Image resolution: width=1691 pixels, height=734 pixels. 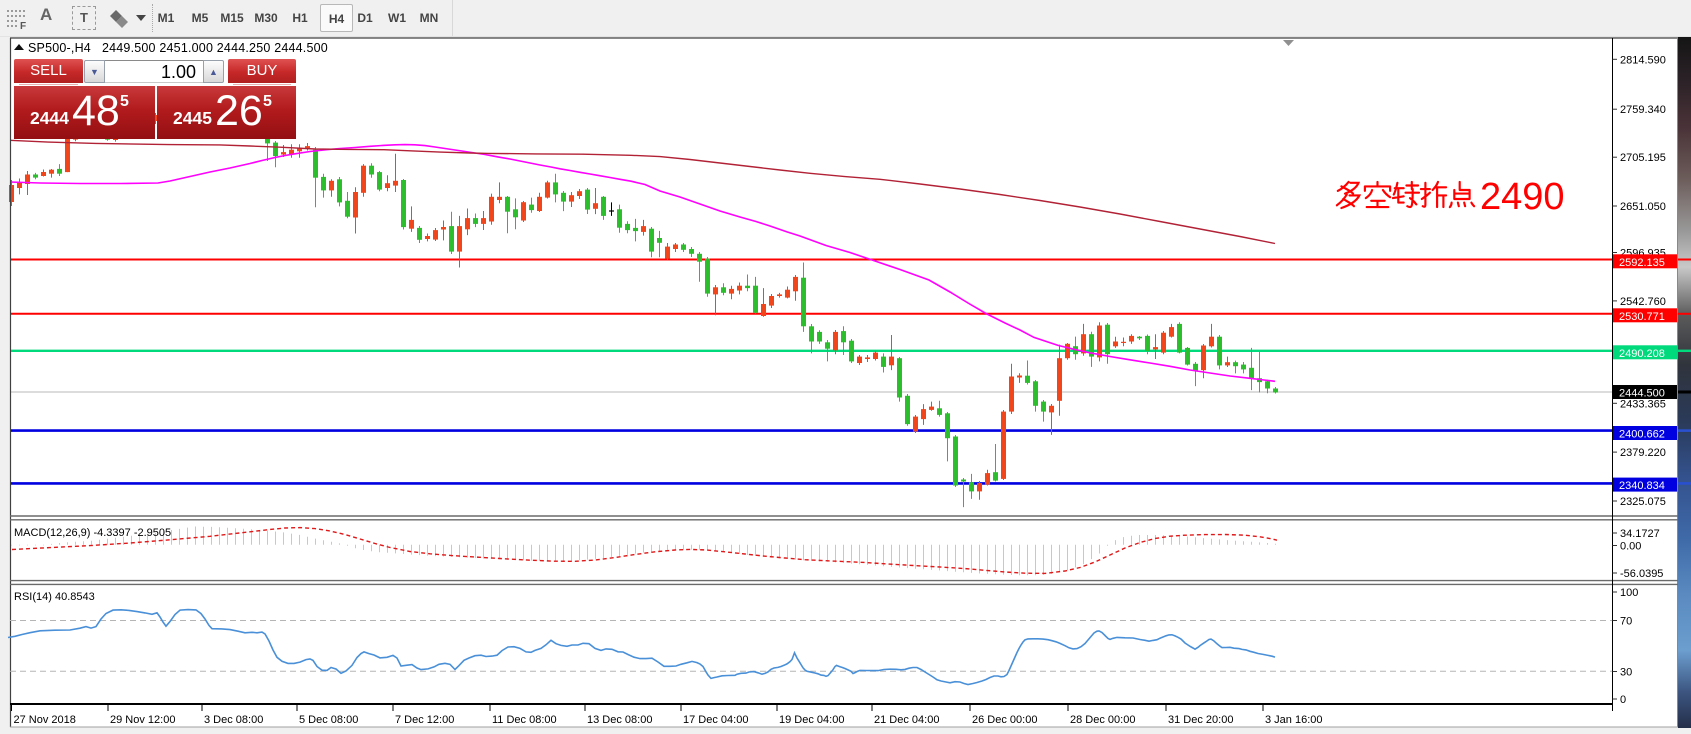 What do you see at coordinates (1626, 622) in the screenshot?
I see `svg-text: 70` at bounding box center [1626, 622].